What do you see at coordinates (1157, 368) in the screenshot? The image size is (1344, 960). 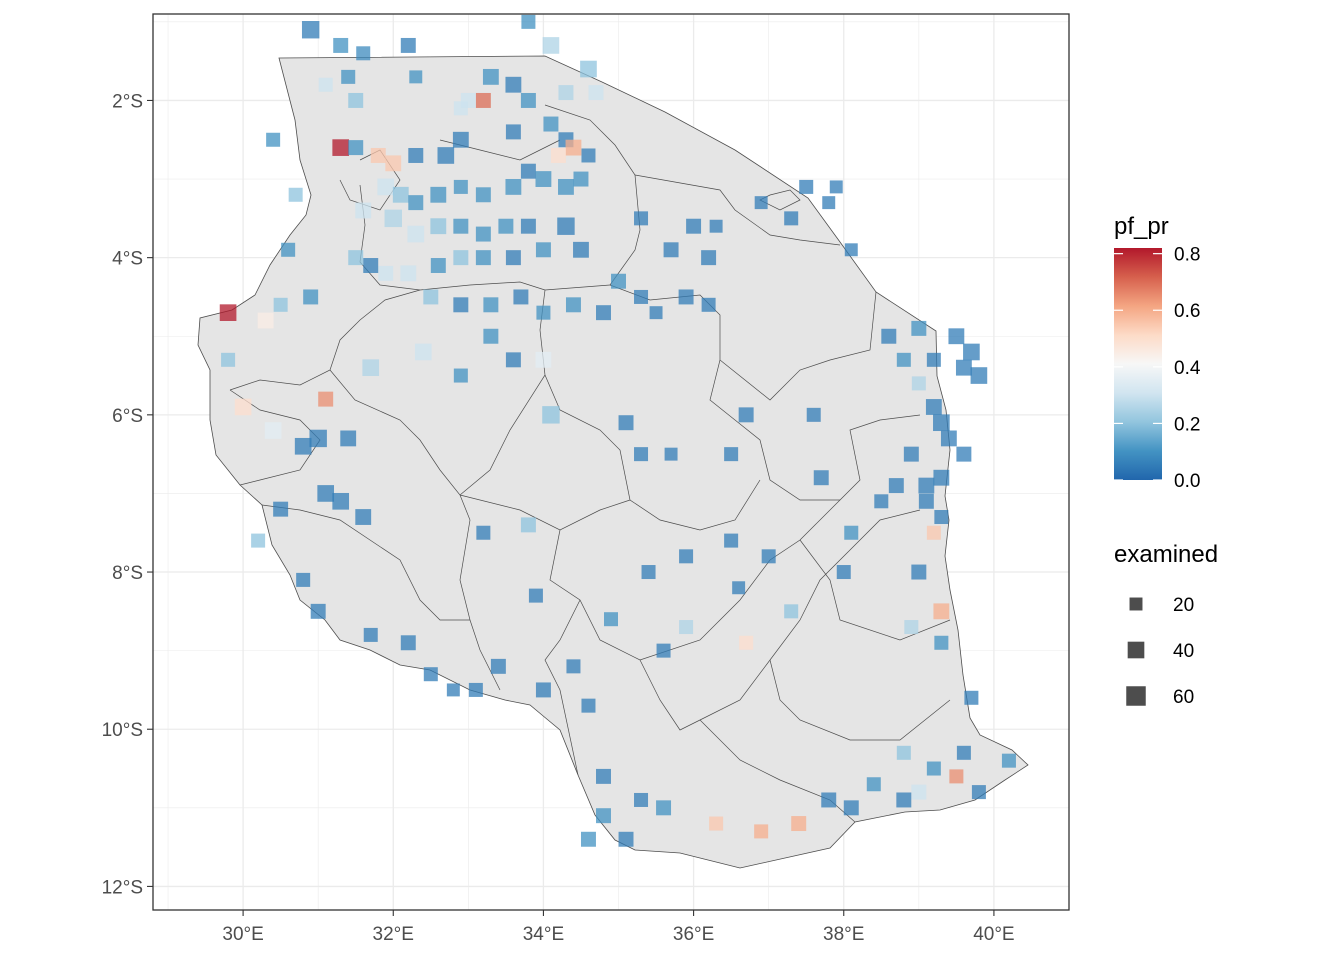 I see `colorbar-ticks: 0.8 0.6 0.4 0.2 0.0` at bounding box center [1157, 368].